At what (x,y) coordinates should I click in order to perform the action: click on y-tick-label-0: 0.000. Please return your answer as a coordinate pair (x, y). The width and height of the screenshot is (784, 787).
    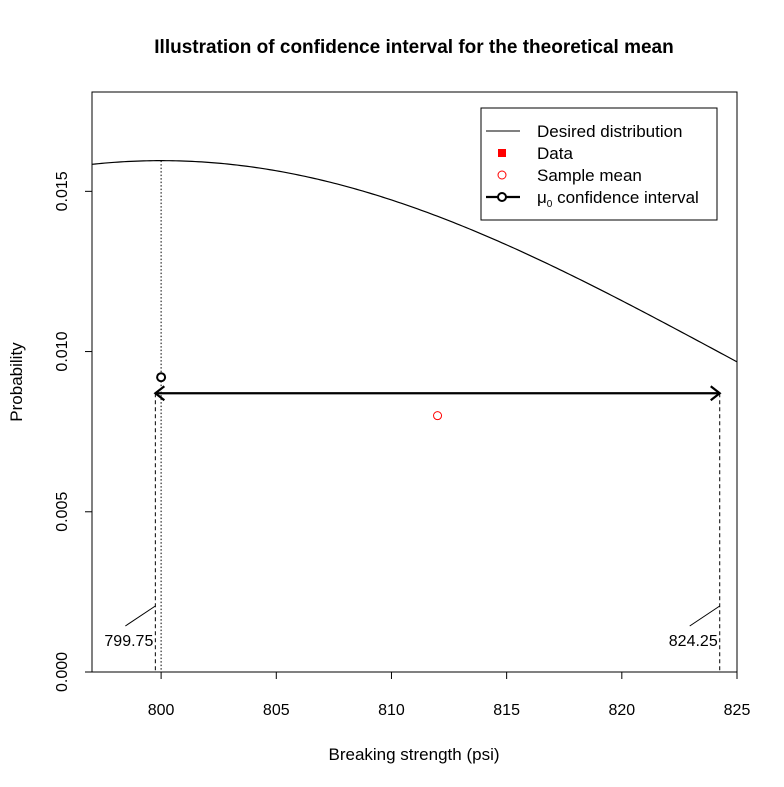
    Looking at the image, I should click on (62, 672).